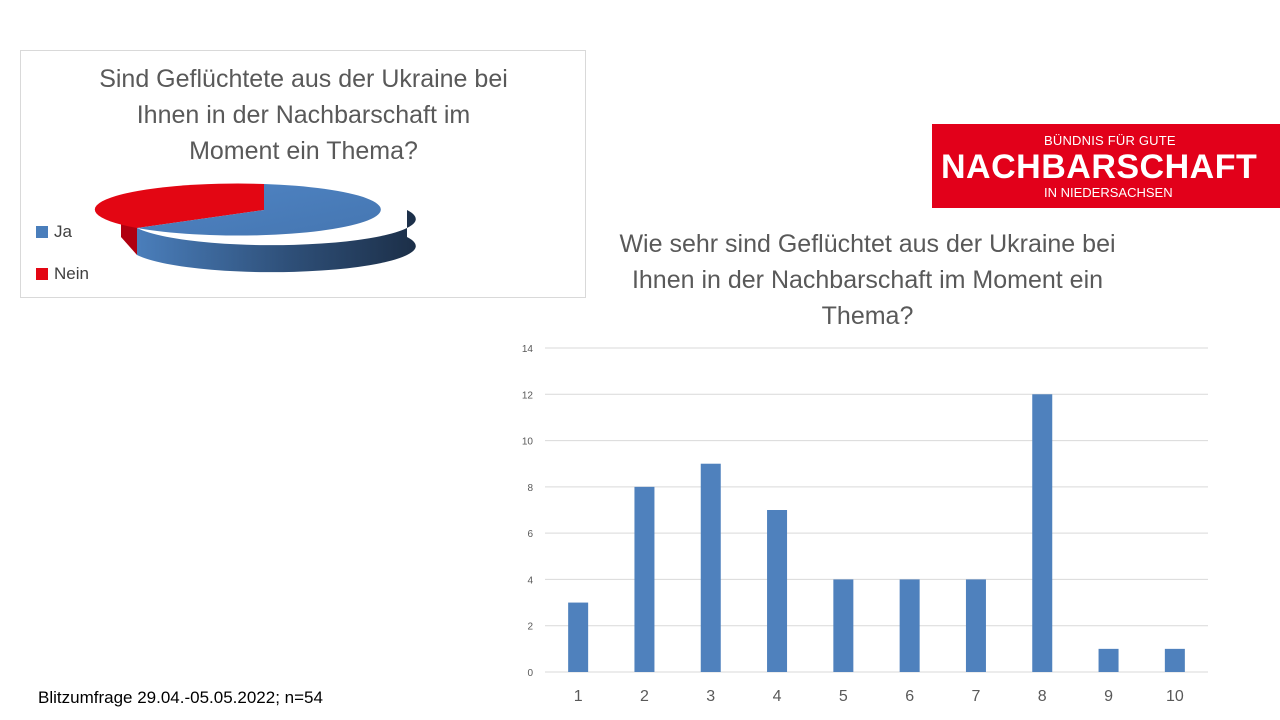 The image size is (1280, 720). I want to click on x-tick-label: 6, so click(909, 696).